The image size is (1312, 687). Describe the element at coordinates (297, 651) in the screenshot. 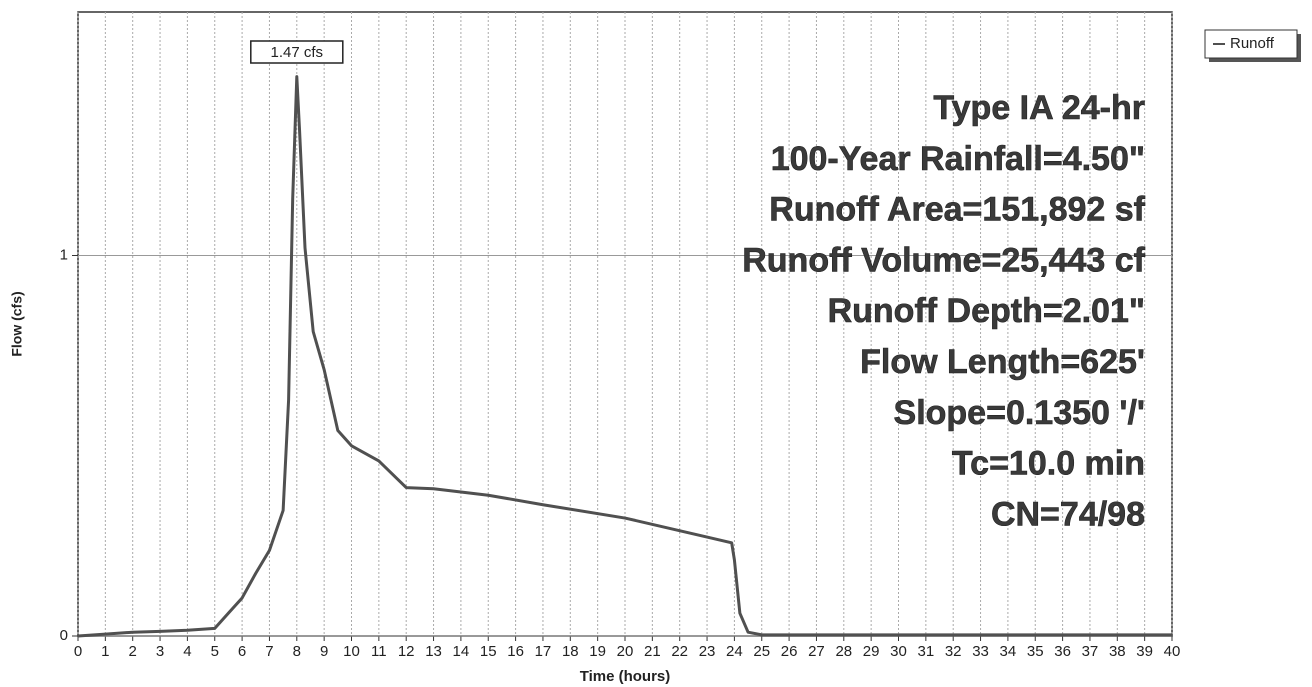

I see `x-tick-label: 8` at that location.